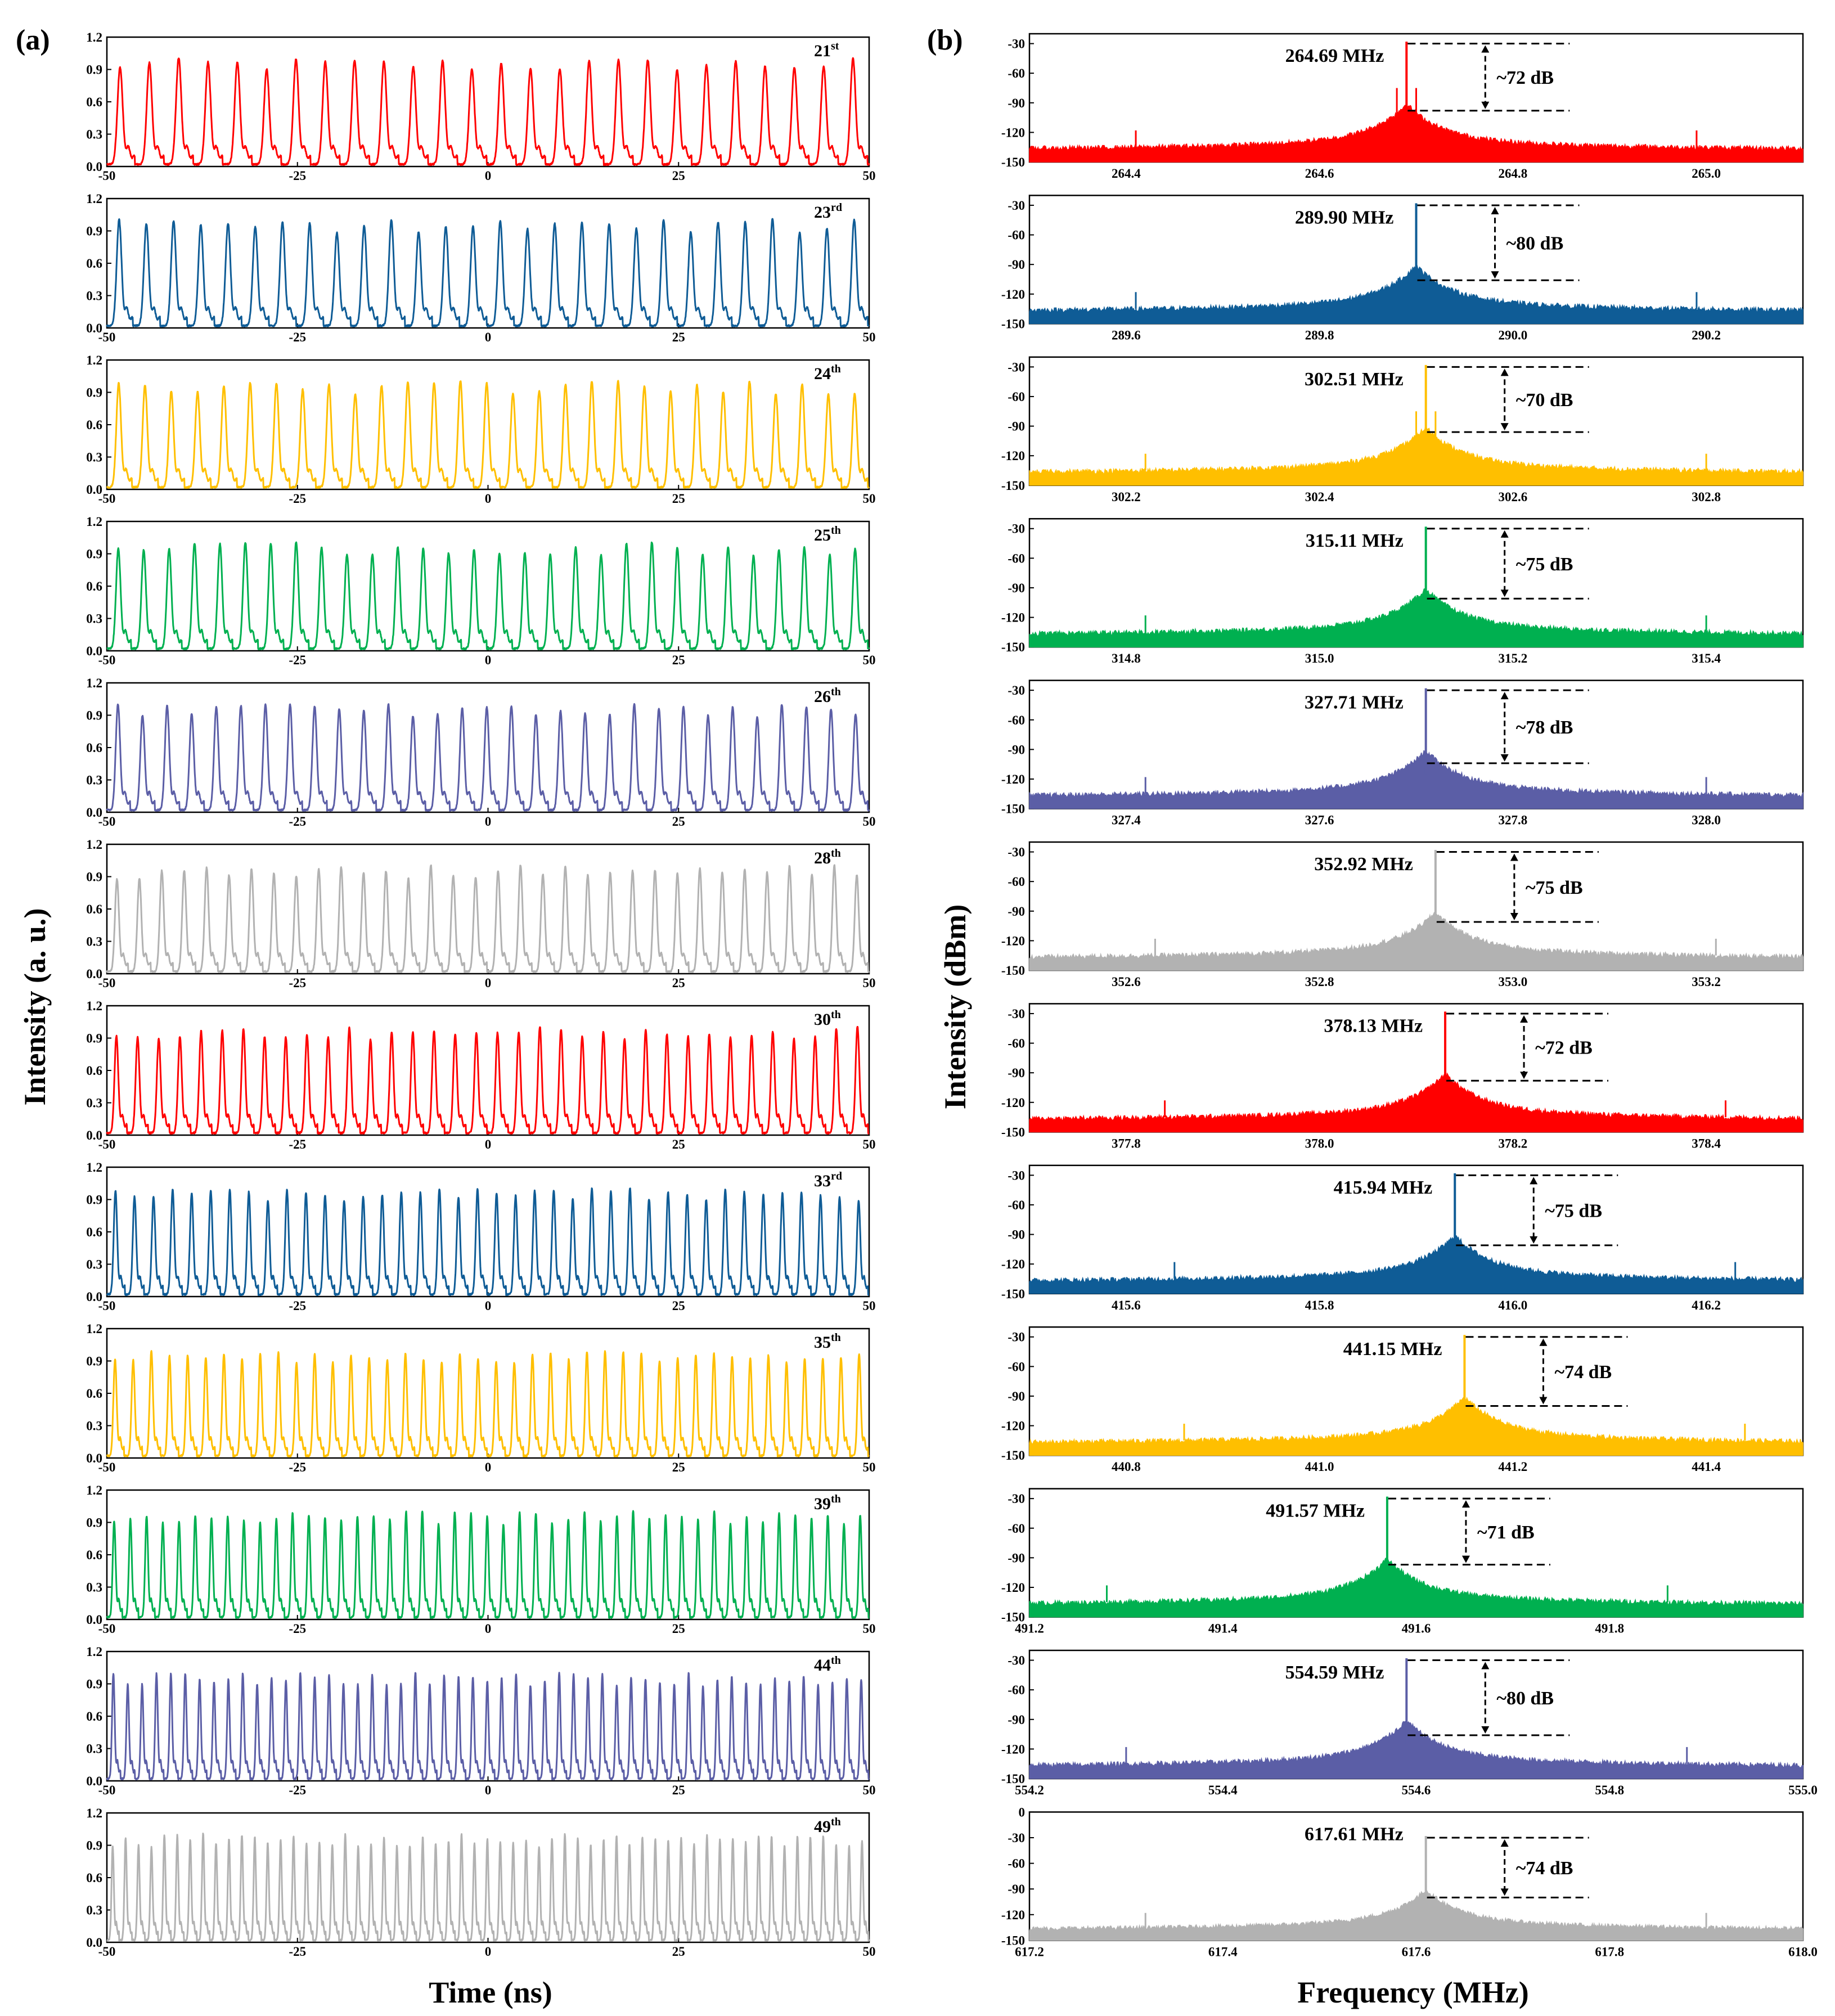 The width and height of the screenshot is (1835, 2016). I want to click on x-tick-label: 554.8, so click(1609, 1790).